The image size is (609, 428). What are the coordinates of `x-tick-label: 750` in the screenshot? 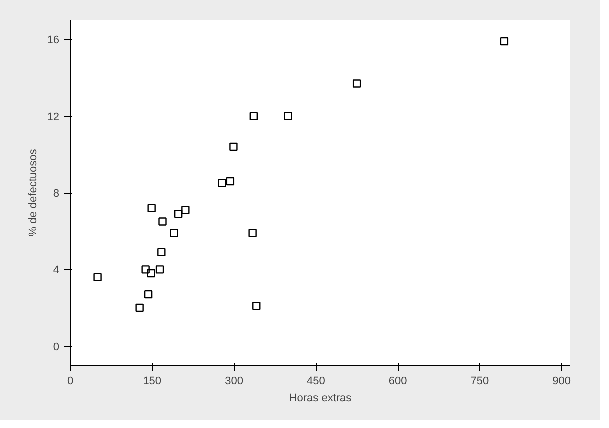 It's located at (480, 382).